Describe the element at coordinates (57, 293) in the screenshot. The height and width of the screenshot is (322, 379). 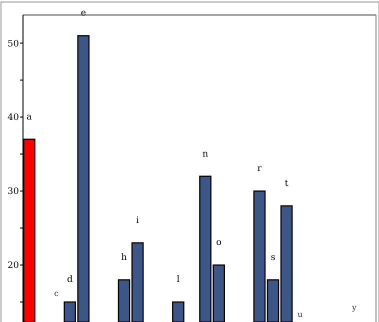
I see `x-tick-label: c` at that location.